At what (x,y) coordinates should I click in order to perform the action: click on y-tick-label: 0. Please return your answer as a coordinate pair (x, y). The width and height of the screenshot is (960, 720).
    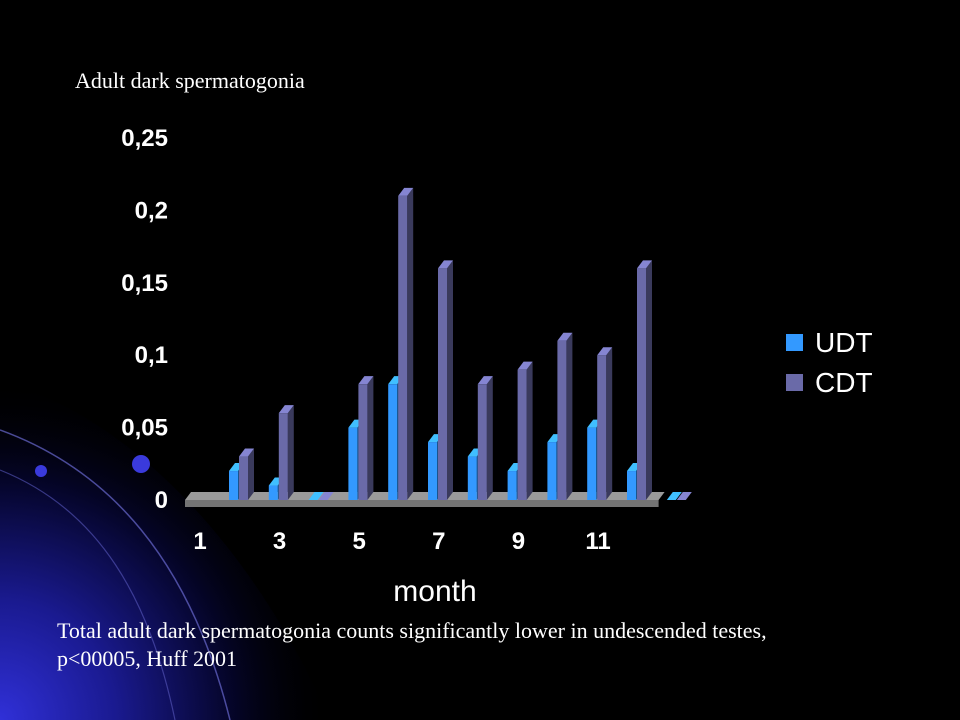
    Looking at the image, I should click on (161, 500).